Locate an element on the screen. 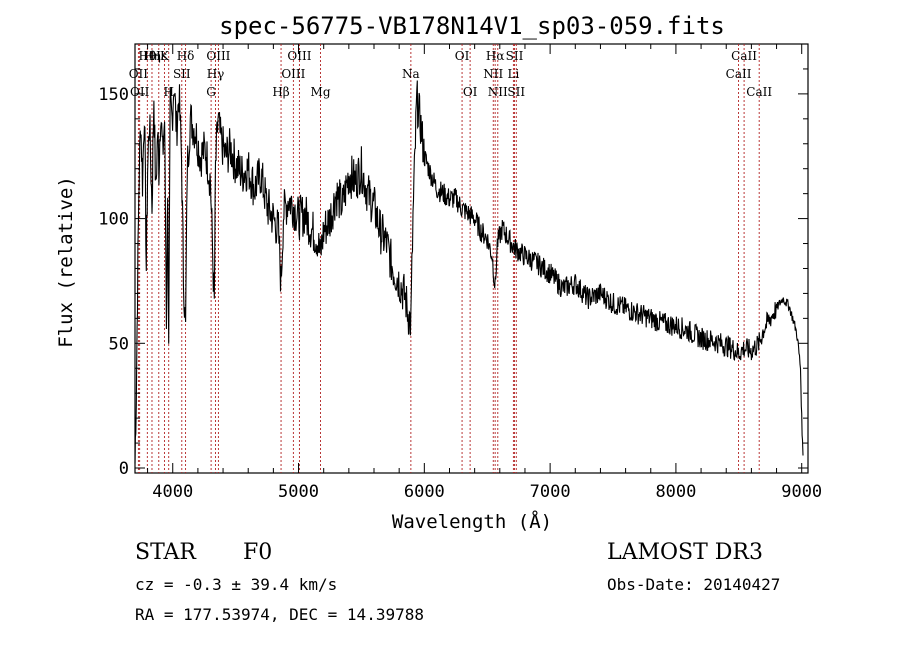 Image resolution: width=900 pixels, height=649 pixels. obs-date-text: Obs-Date: 20140427 is located at coordinates (693, 584).